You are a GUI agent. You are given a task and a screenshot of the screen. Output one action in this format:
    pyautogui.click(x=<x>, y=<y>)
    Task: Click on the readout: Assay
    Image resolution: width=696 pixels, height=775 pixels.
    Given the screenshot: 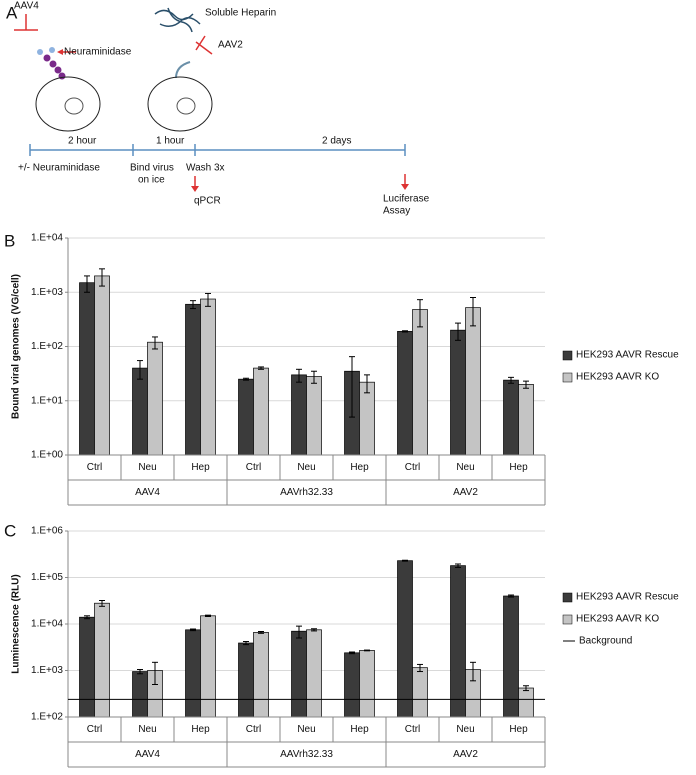 What is the action you would take?
    pyautogui.click(x=396, y=211)
    